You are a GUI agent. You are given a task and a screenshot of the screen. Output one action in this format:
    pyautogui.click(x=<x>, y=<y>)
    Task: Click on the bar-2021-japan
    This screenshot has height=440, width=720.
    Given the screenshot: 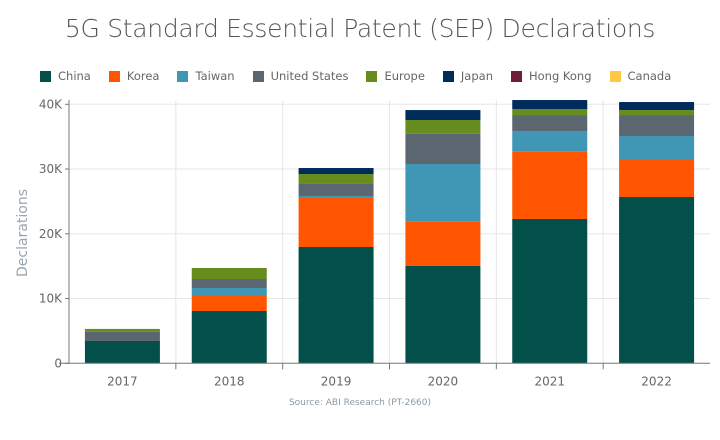 What is the action you would take?
    pyautogui.click(x=549, y=104)
    